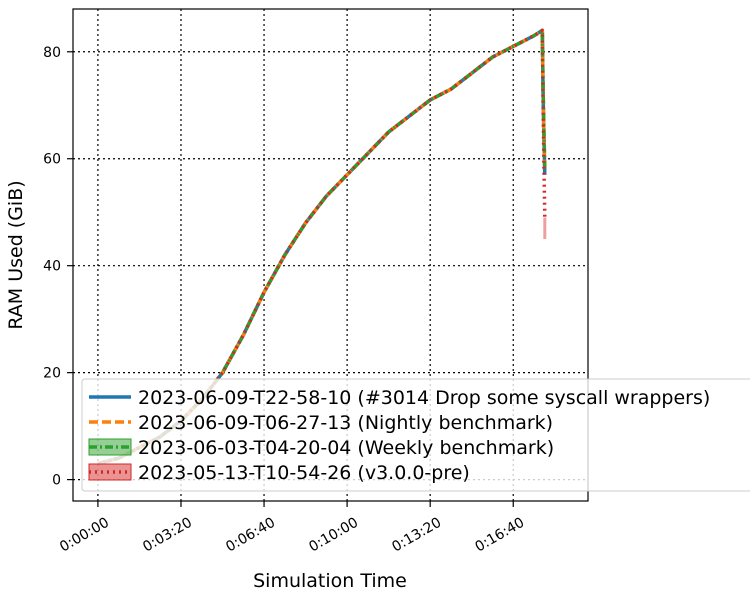  Describe the element at coordinates (346, 448) in the screenshot. I see `legend-label: 2023-06-03-T04-20-04 (Weekly benchmark)` at that location.